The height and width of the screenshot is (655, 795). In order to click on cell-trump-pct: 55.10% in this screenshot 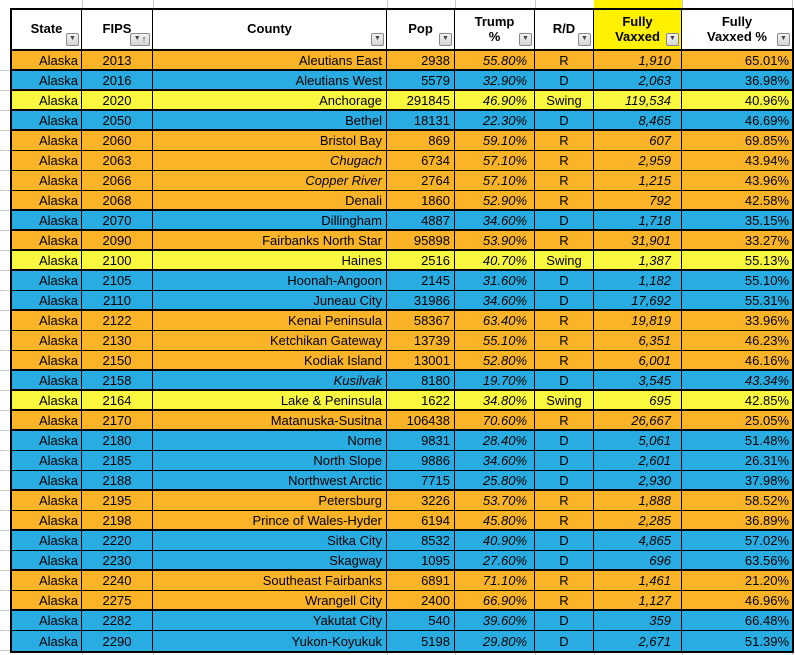, I will do `click(495, 340)`.